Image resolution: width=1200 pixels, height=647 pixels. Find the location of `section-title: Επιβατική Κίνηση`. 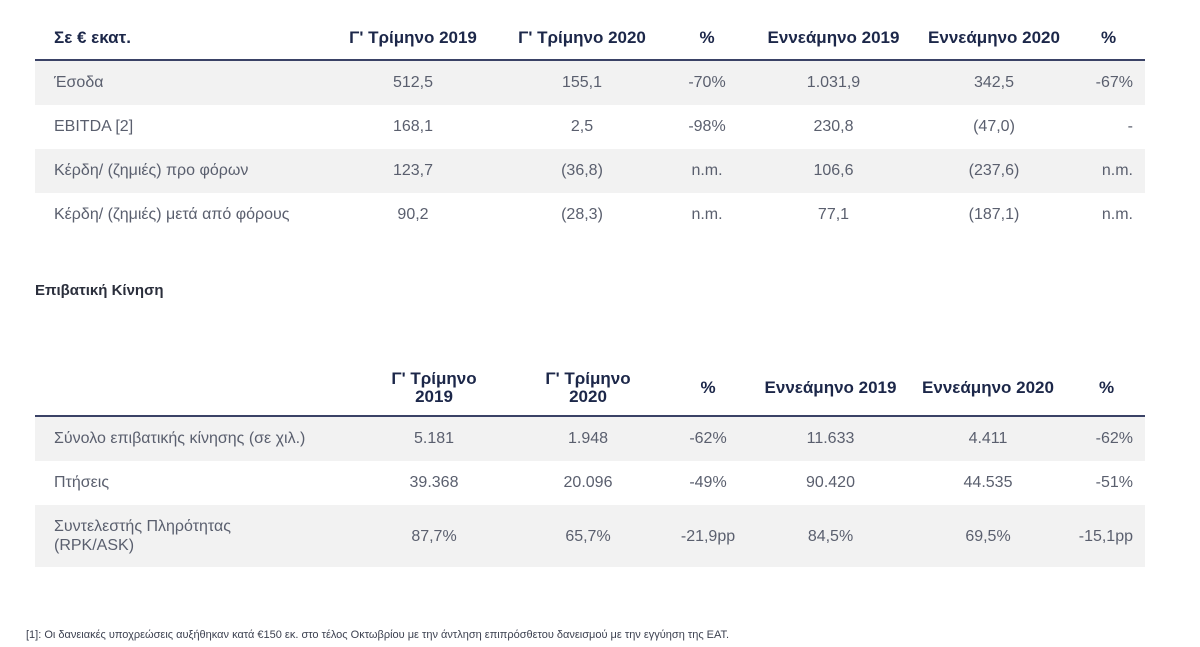

section-title: Επιβατική Κίνηση is located at coordinates (99, 290).